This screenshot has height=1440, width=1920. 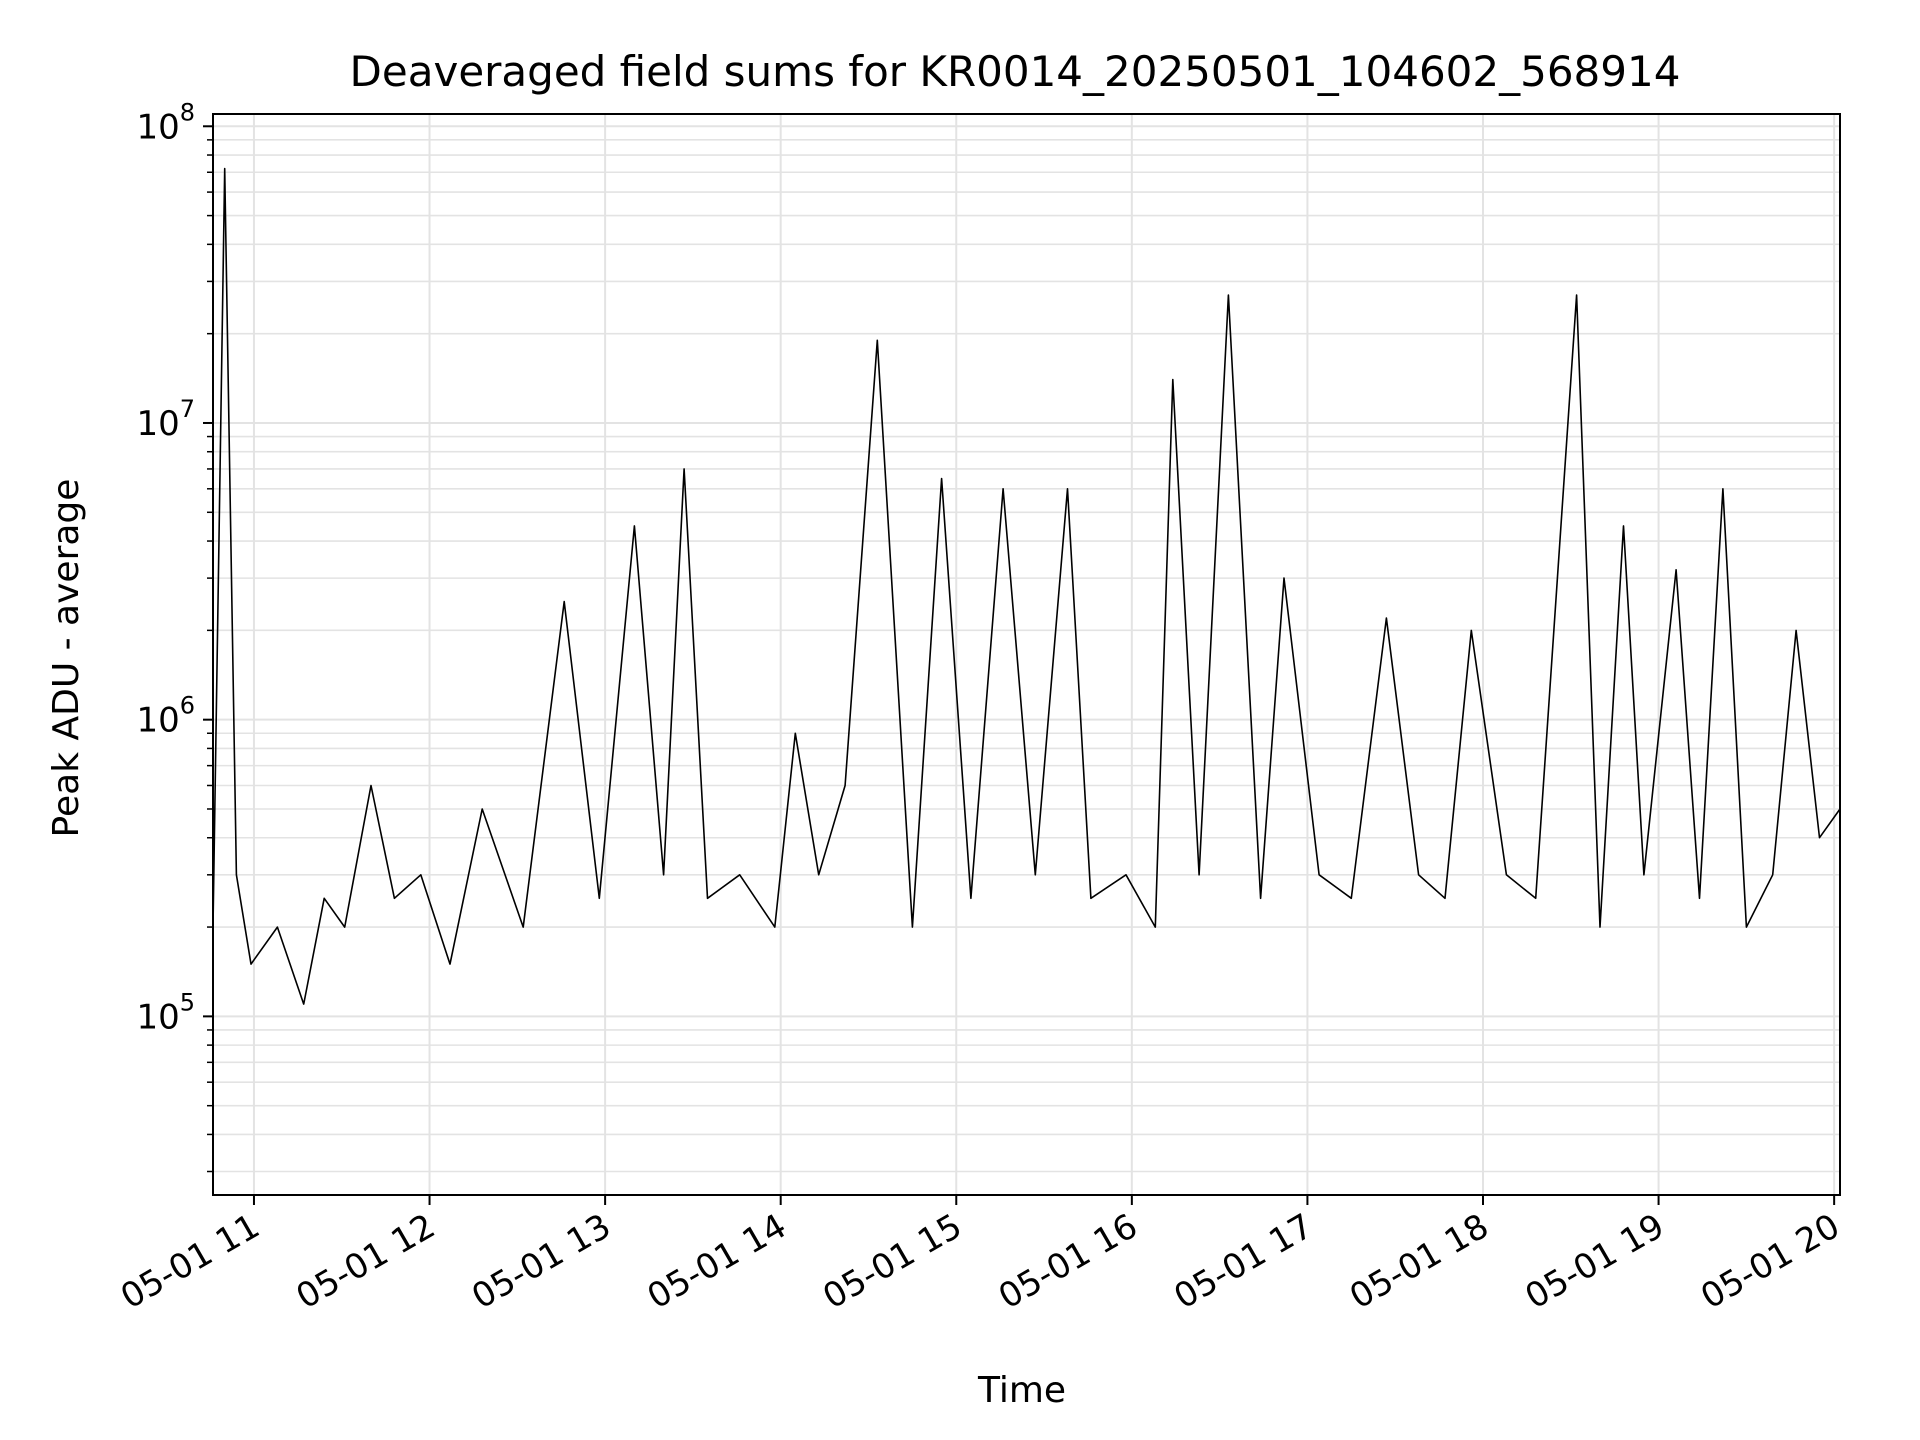 What do you see at coordinates (66, 658) in the screenshot?
I see `y-axis-label: Peak ADU - average` at bounding box center [66, 658].